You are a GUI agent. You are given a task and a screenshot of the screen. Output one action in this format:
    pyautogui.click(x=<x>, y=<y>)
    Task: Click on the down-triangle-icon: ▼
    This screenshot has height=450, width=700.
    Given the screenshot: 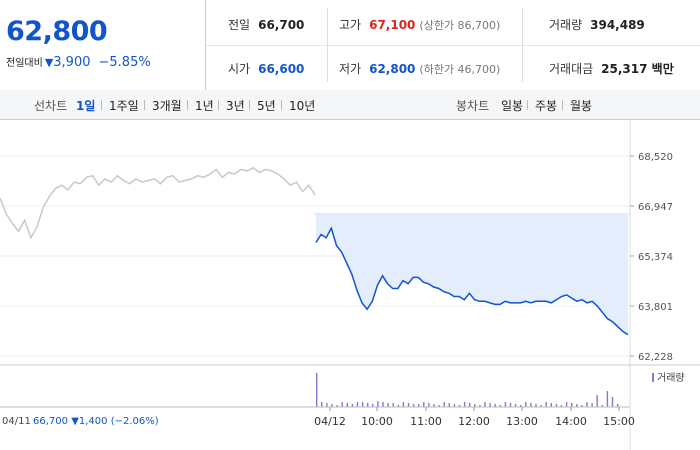 What is the action you would take?
    pyautogui.click(x=49, y=62)
    